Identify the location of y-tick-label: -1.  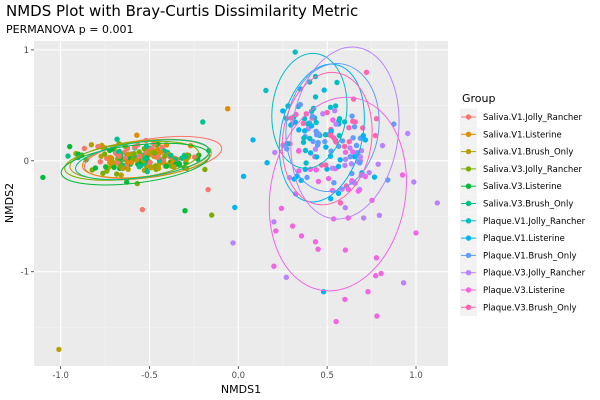
(25, 273).